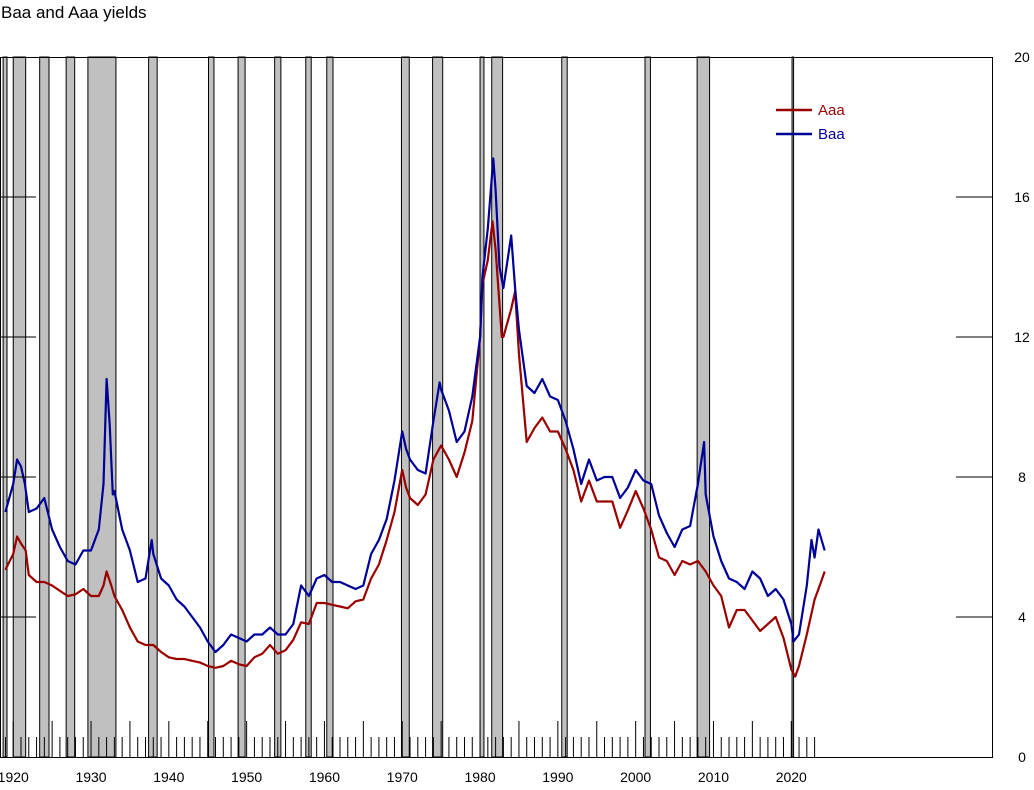  What do you see at coordinates (1022, 617) in the screenshot?
I see `y-tick-label: 4` at bounding box center [1022, 617].